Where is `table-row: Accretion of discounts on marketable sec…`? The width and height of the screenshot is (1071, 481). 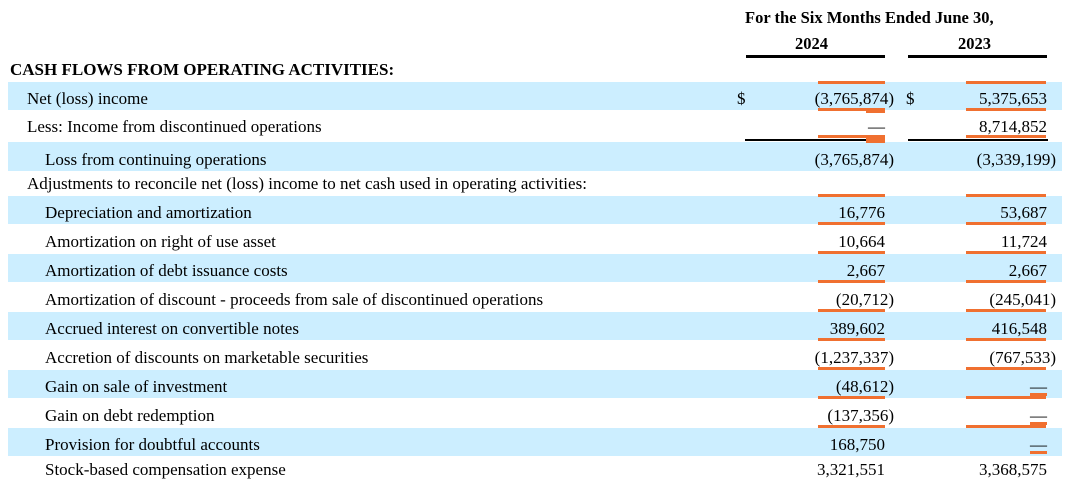
table-row: Accretion of discounts on marketable sec… is located at coordinates (535, 355).